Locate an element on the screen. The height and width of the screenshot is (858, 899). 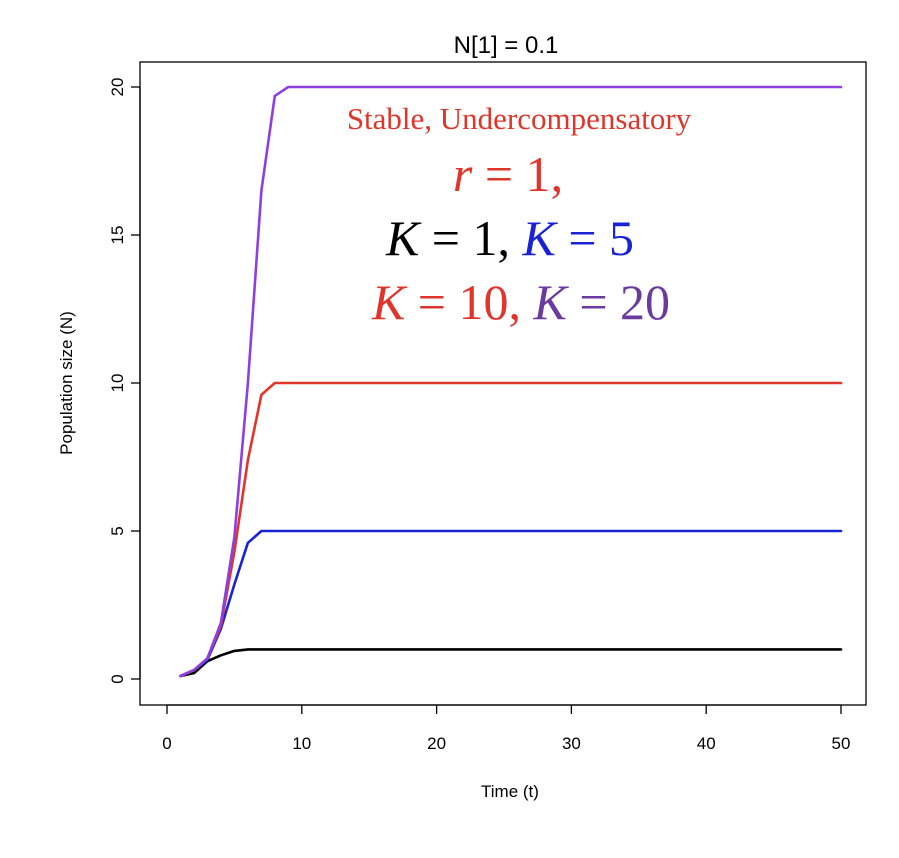
x-tick-label: 40 is located at coordinates (706, 743).